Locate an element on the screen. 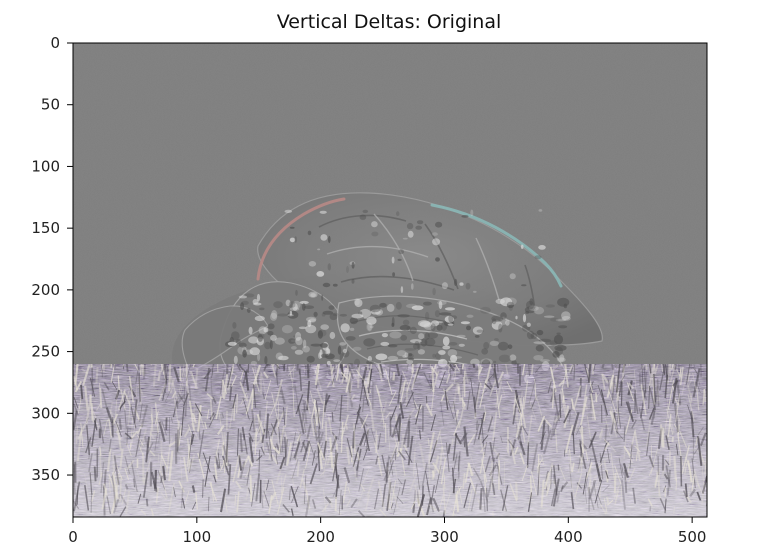 The width and height of the screenshot is (764, 560). y-tick-label: 150 is located at coordinates (45, 228).